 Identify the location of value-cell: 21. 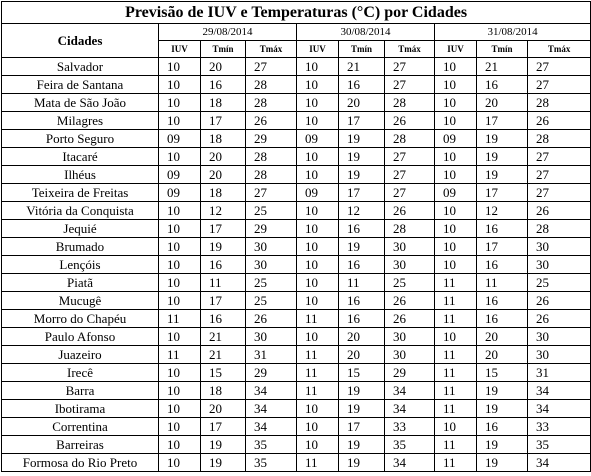
(502, 66).